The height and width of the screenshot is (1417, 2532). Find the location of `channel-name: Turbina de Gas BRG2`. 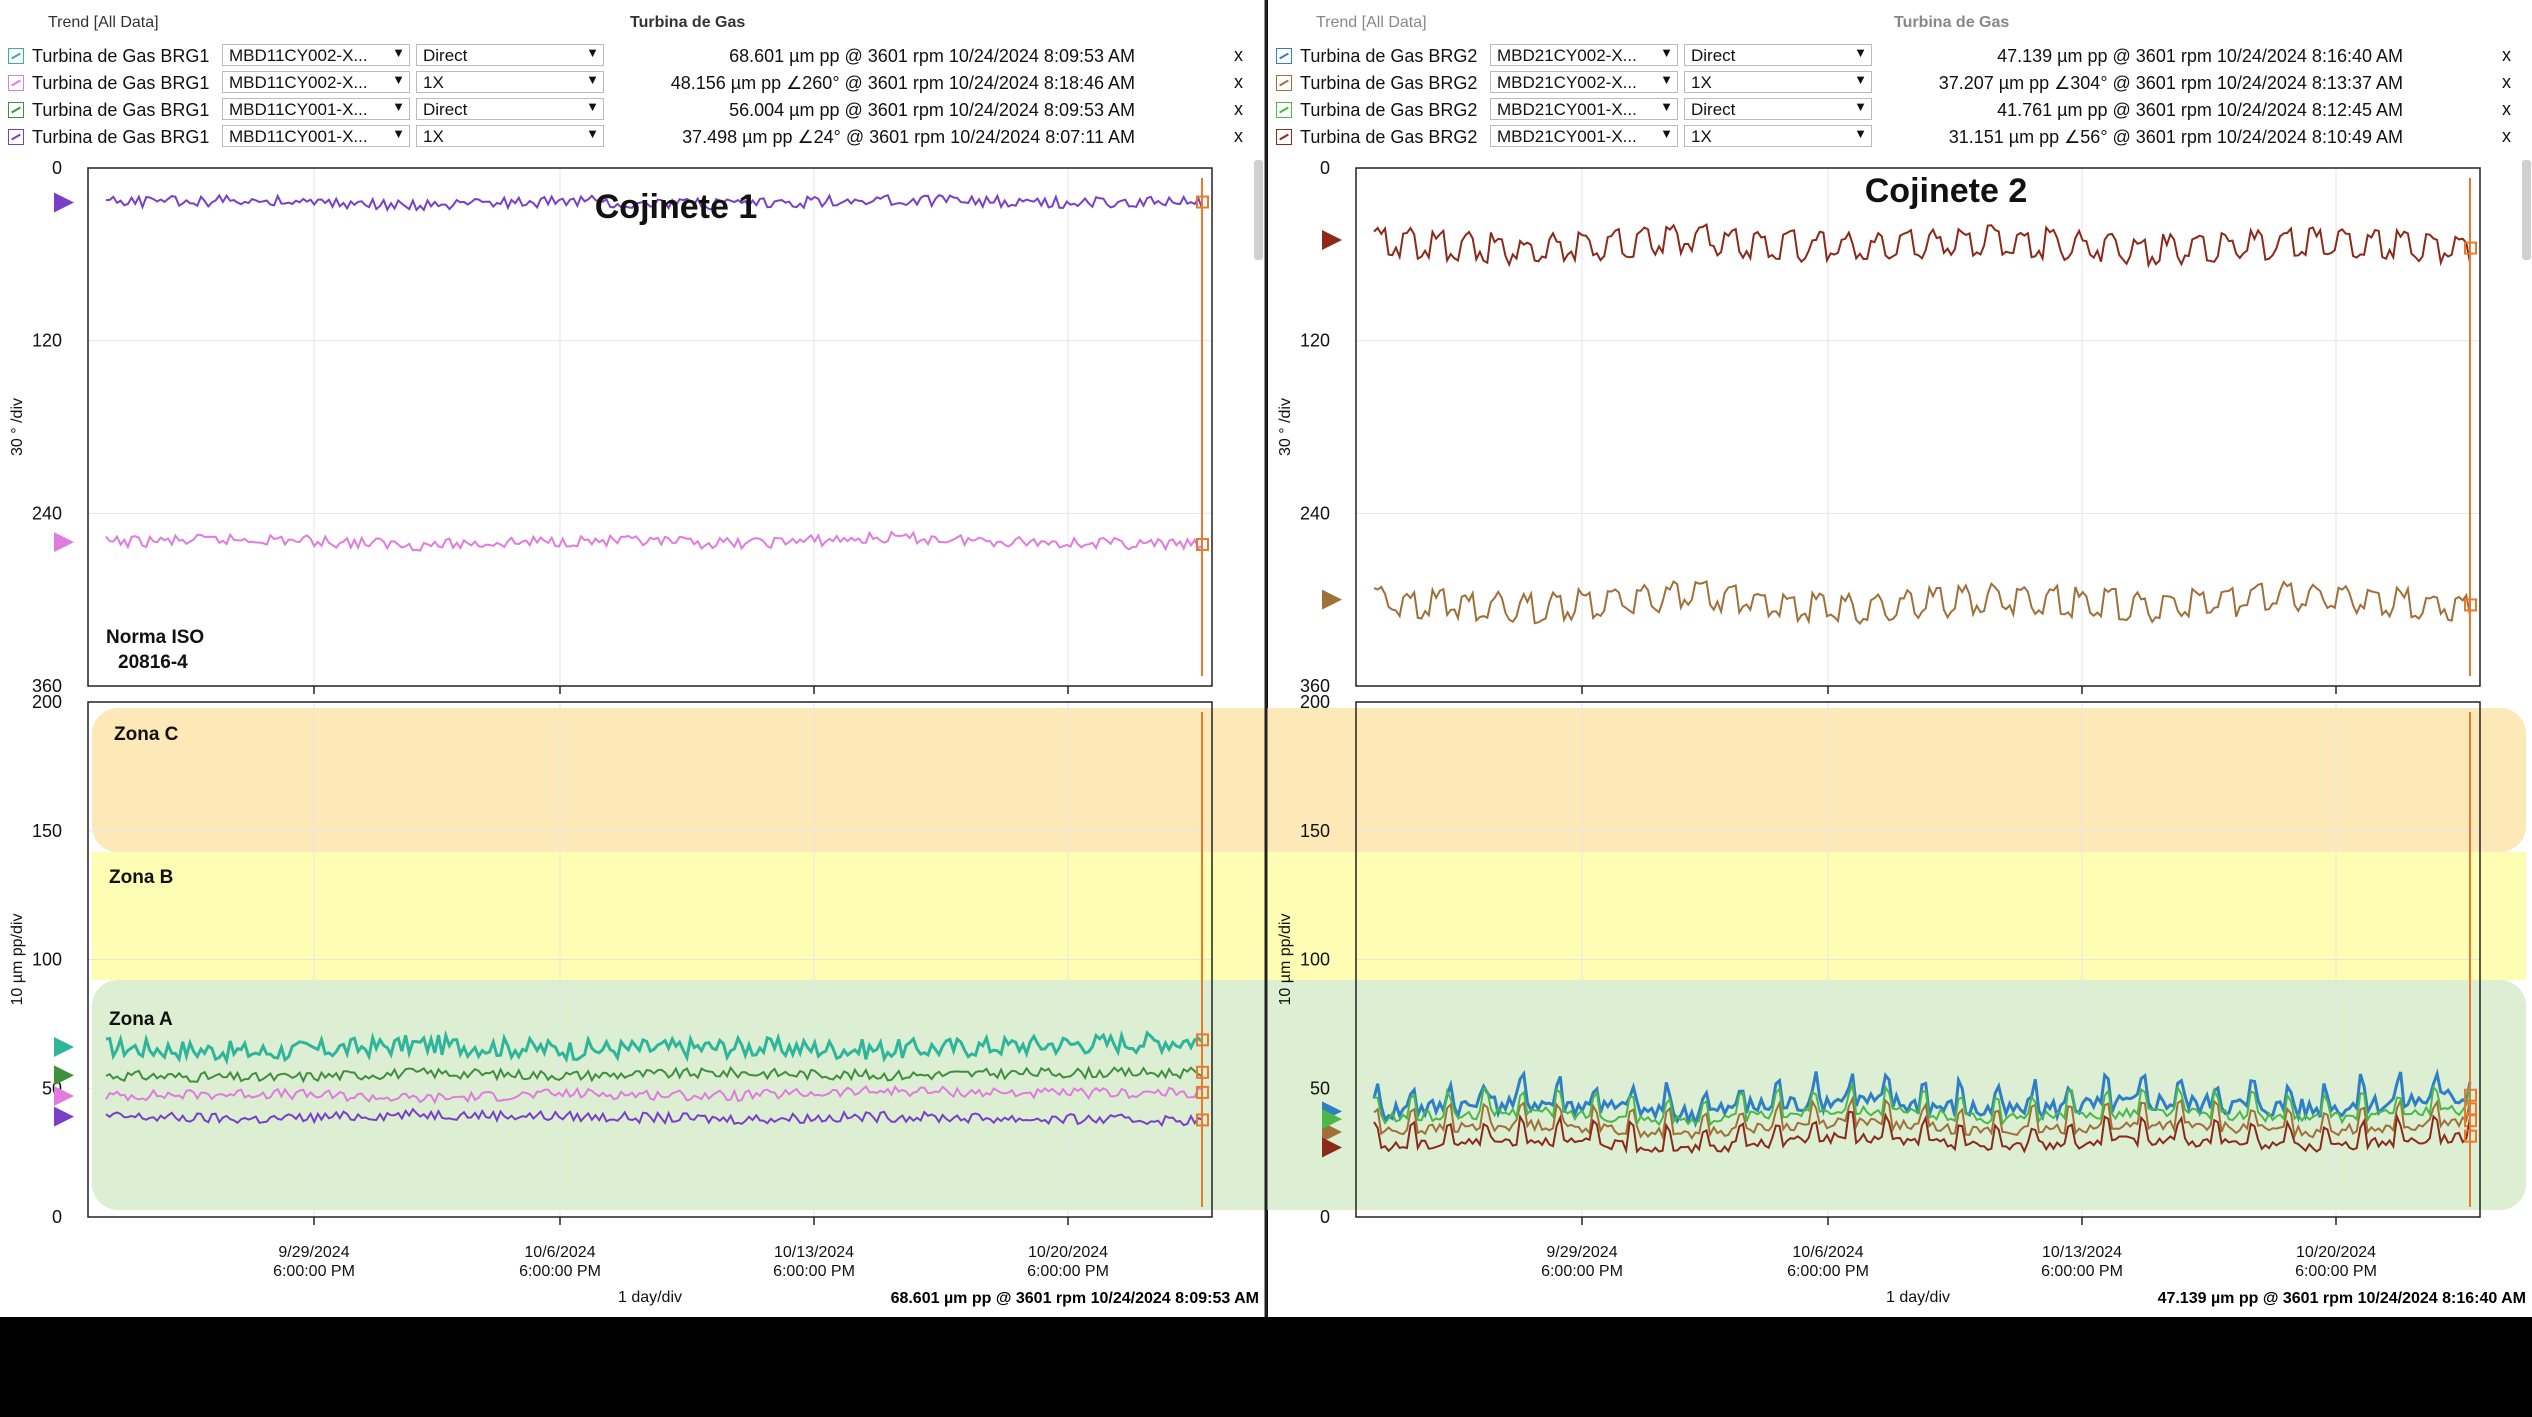

channel-name: Turbina de Gas BRG2 is located at coordinates (1389, 137).